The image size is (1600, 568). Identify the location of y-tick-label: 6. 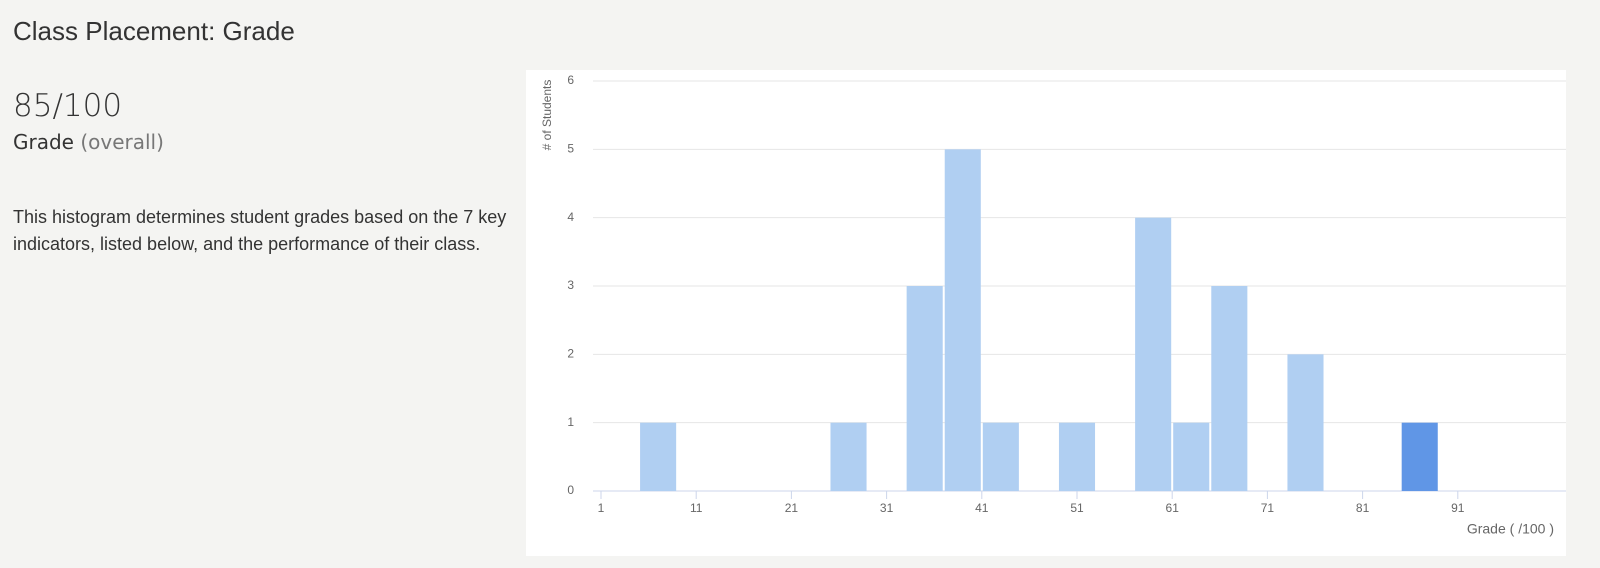
(570, 80).